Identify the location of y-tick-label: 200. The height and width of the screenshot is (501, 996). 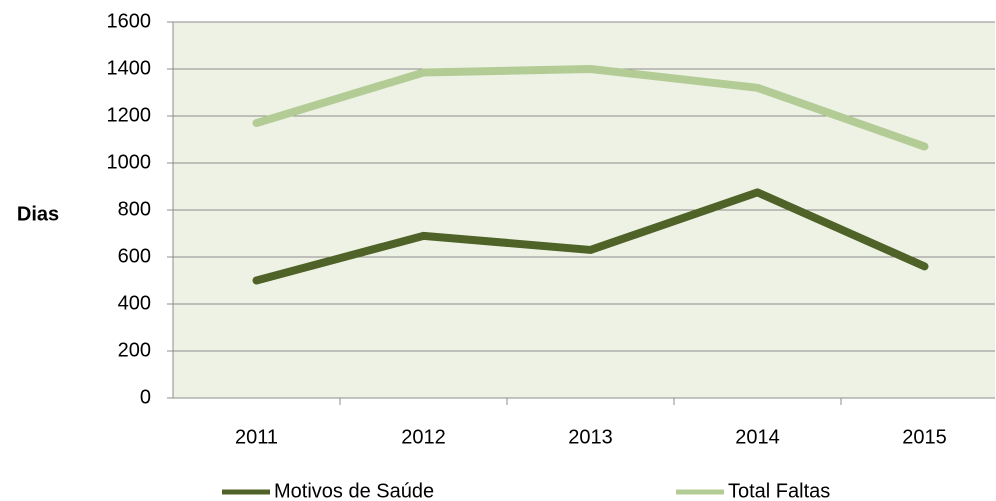
(134, 350).